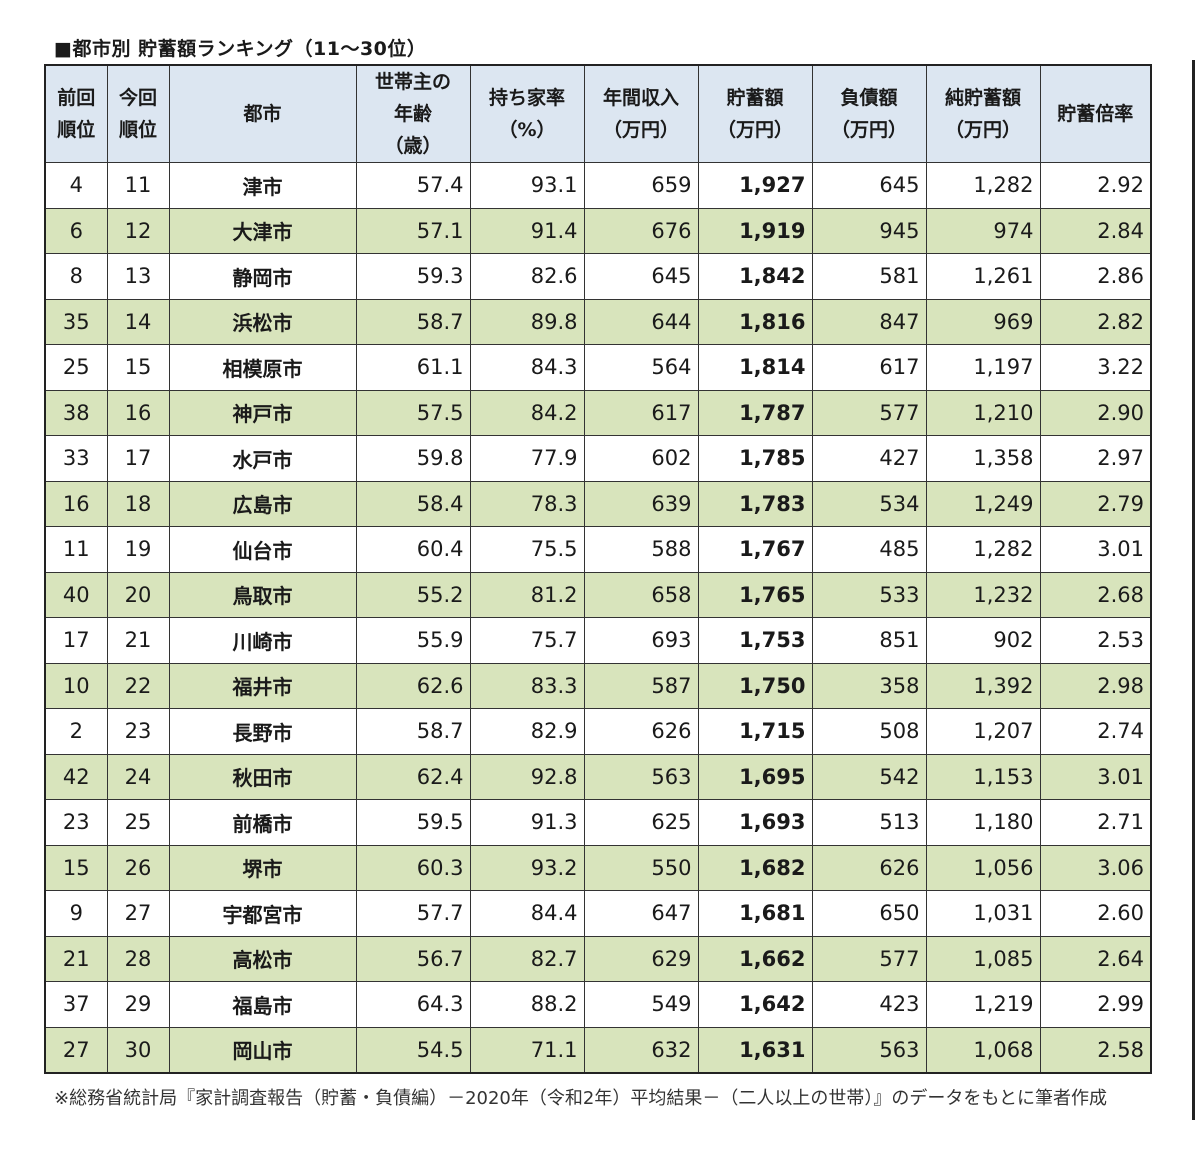  What do you see at coordinates (641, 685) in the screenshot?
I see `cell-annual-income: 587` at bounding box center [641, 685].